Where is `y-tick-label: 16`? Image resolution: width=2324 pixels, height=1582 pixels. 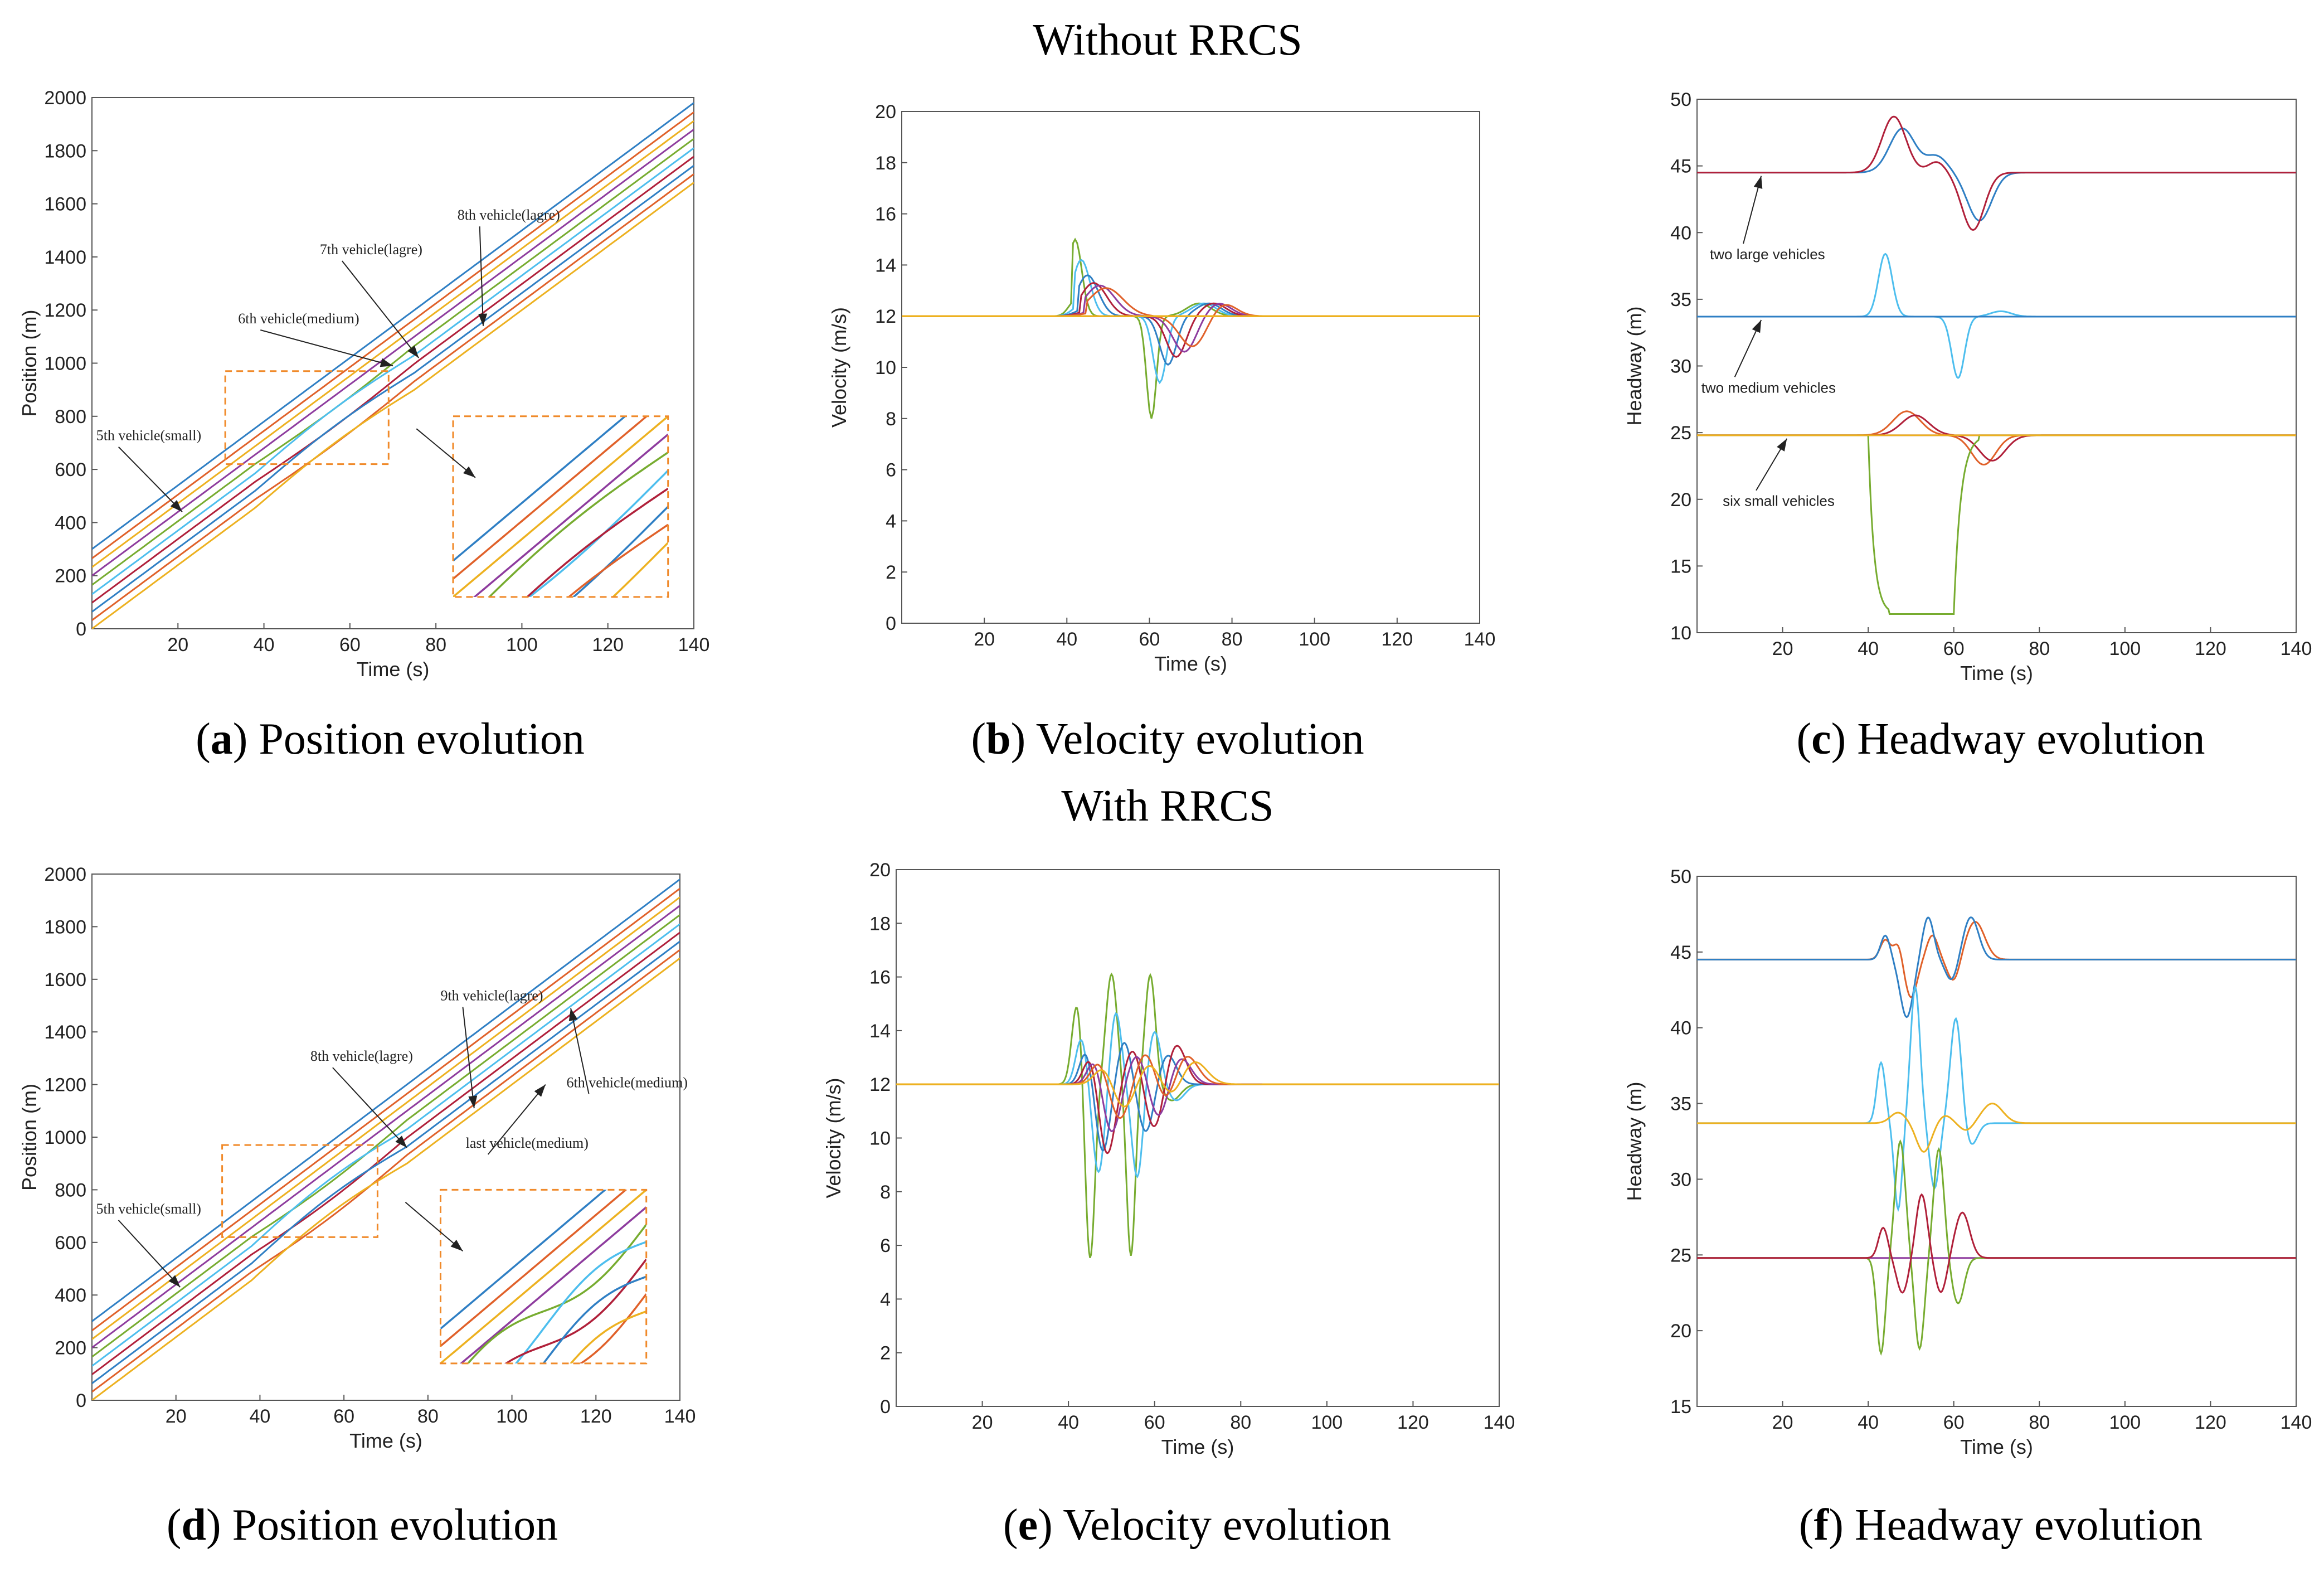
y-tick-label: 16 is located at coordinates (885, 215).